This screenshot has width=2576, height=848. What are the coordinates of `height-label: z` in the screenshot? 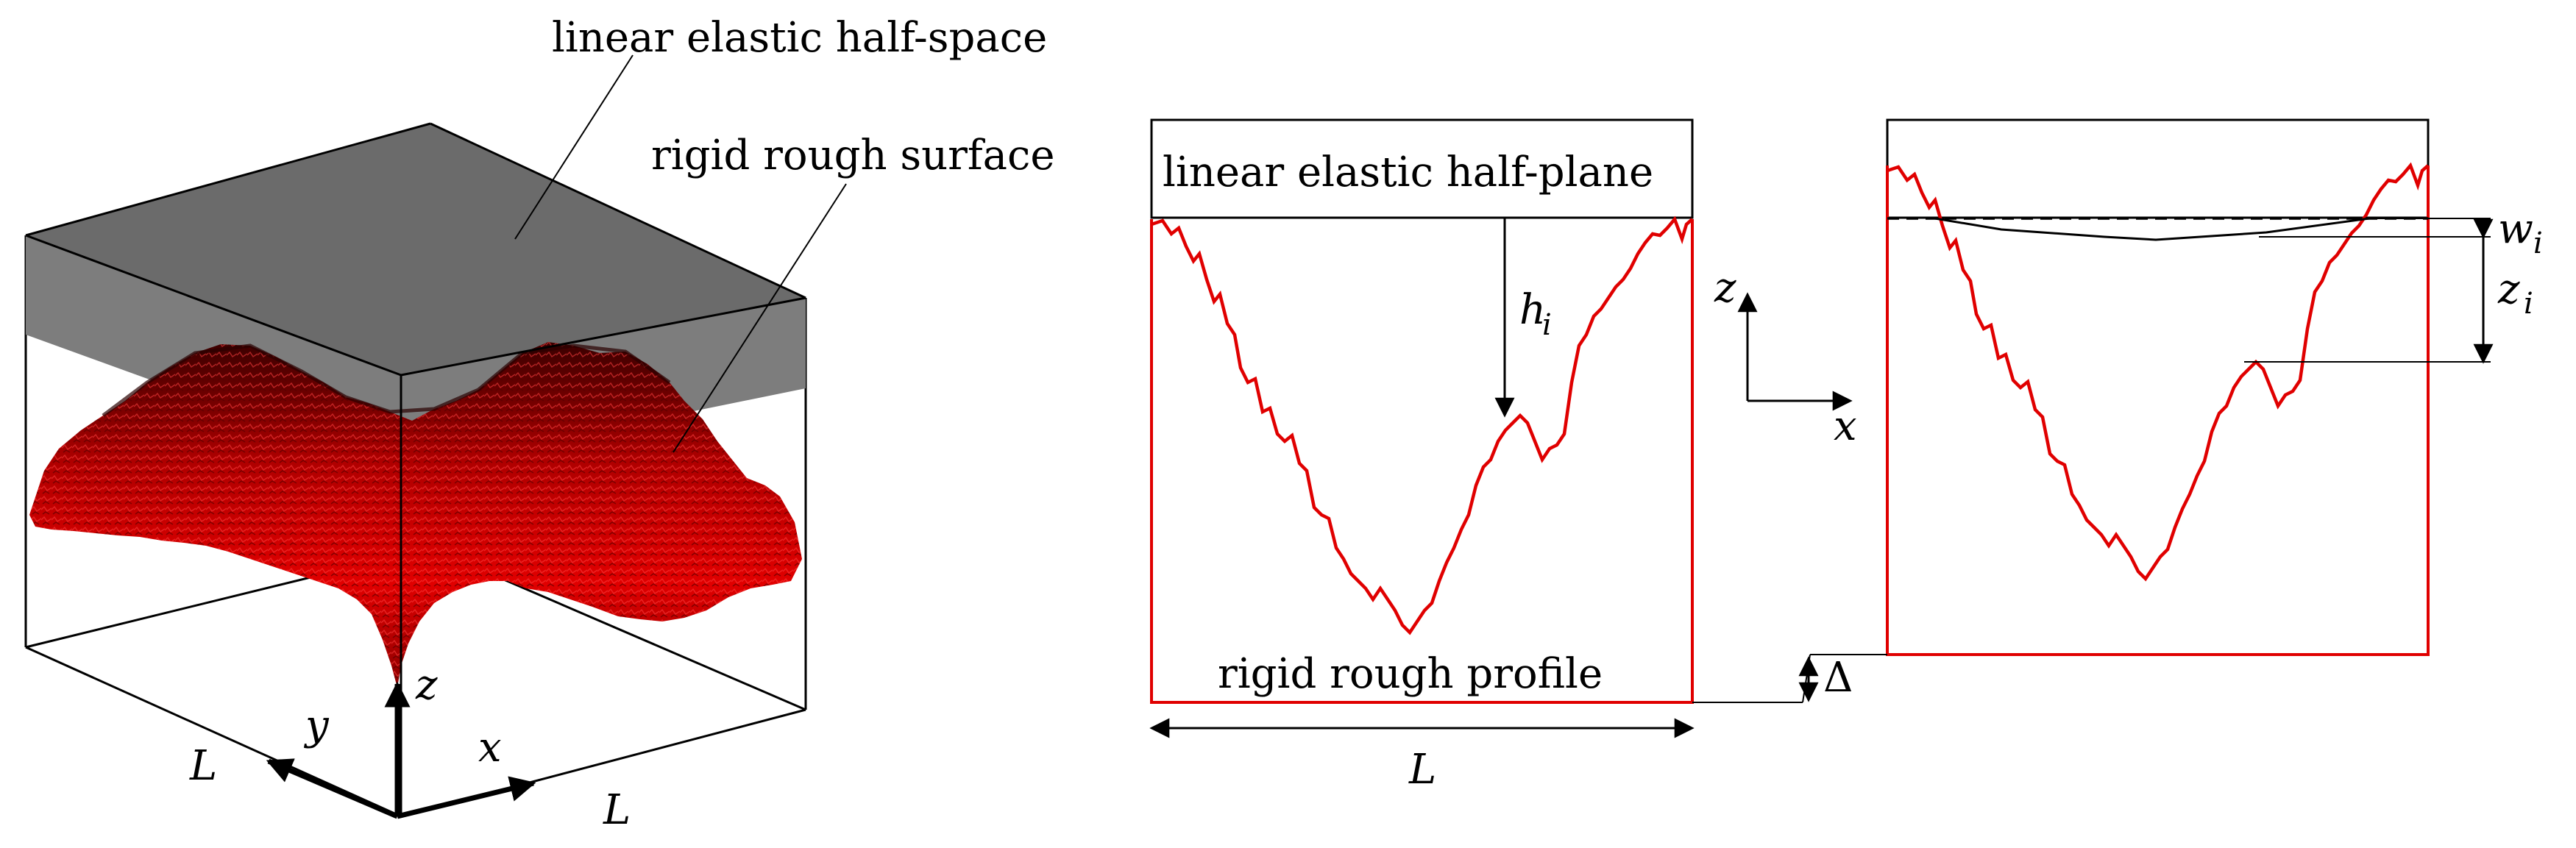 It's located at (2508, 289).